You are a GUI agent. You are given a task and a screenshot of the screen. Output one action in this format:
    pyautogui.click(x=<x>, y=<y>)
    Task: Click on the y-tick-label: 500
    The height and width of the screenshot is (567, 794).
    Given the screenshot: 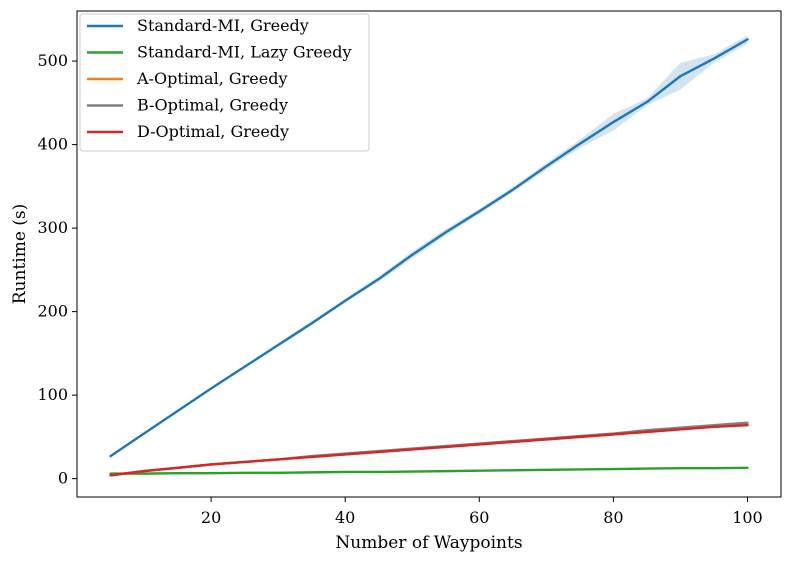 What is the action you would take?
    pyautogui.click(x=52, y=60)
    